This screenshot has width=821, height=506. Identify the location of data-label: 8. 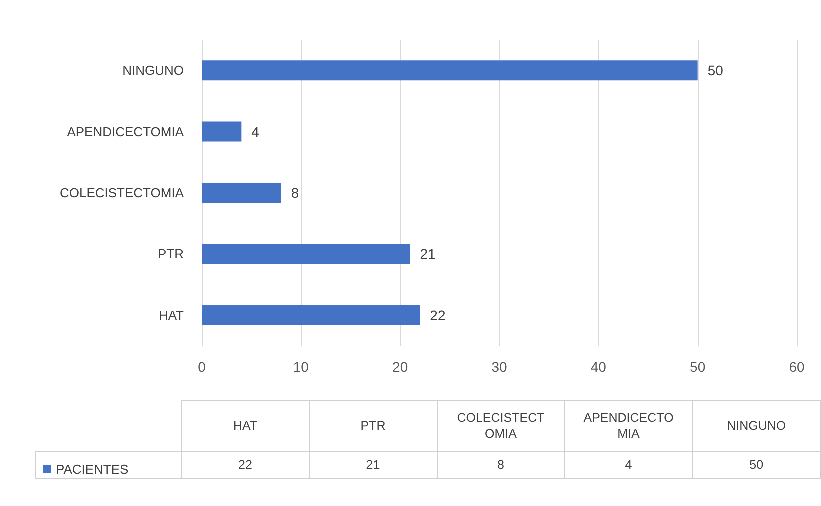
(295, 193).